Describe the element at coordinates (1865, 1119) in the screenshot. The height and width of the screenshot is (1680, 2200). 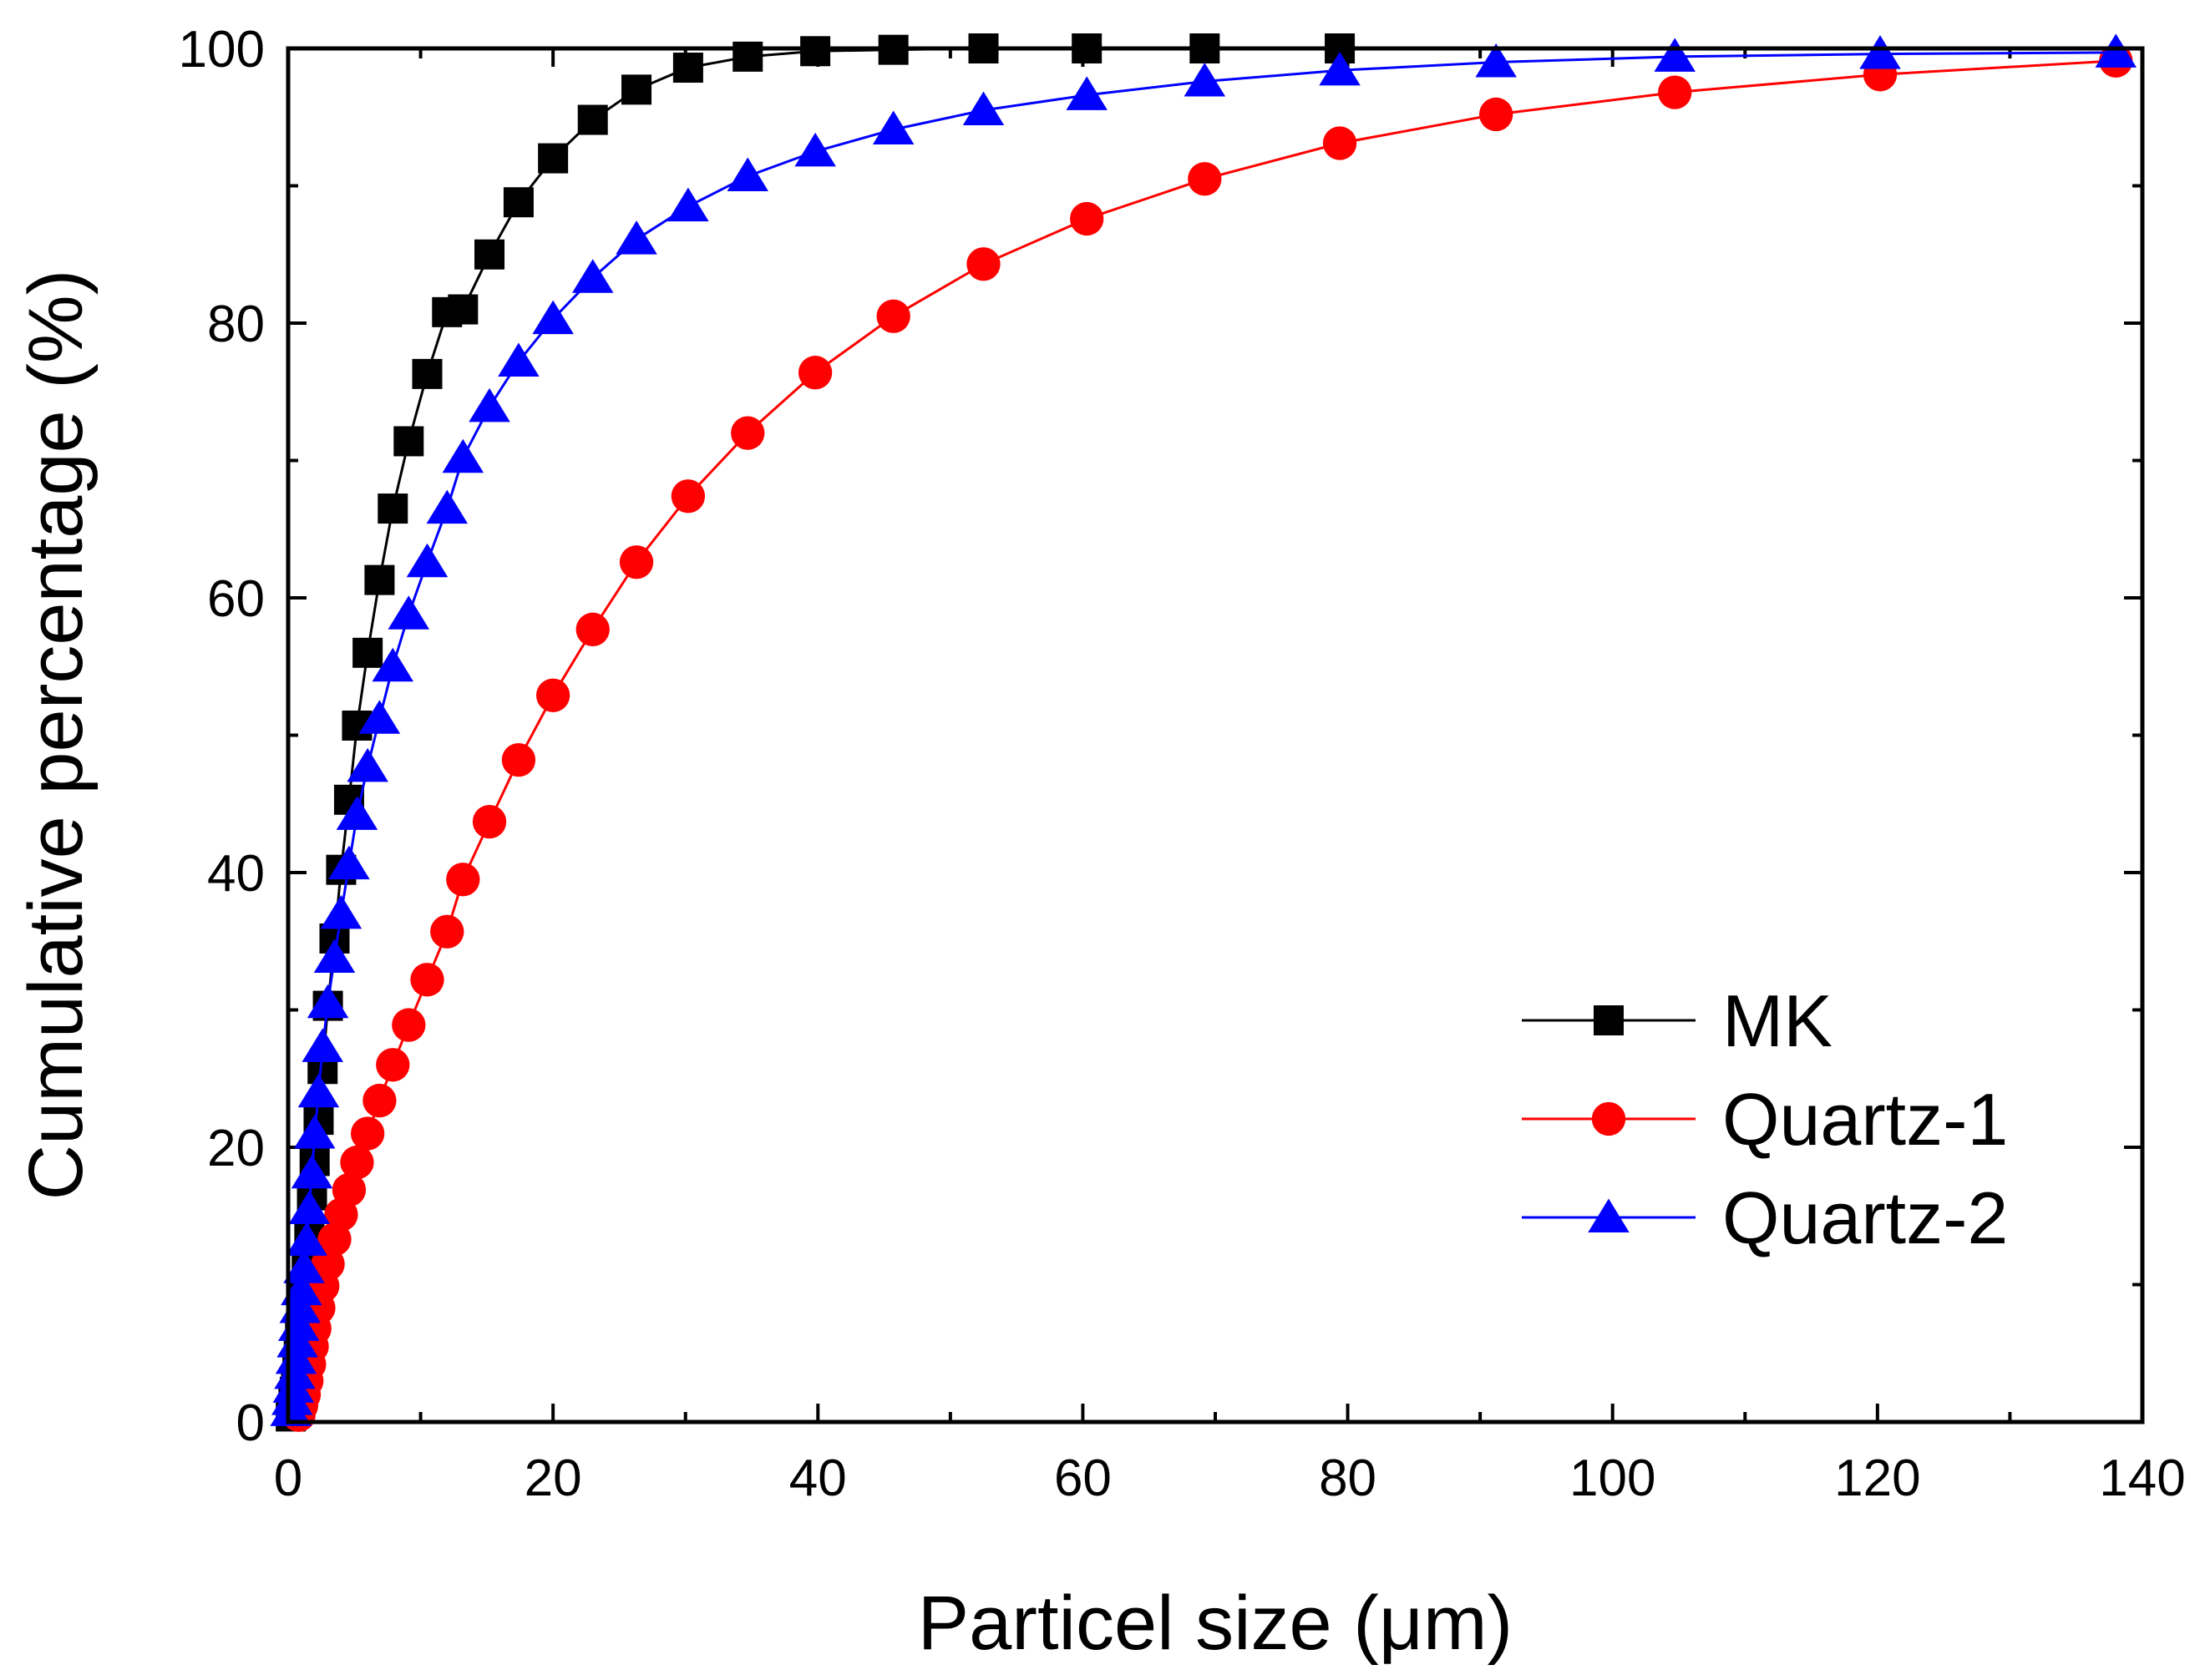
I see `legend-label-quartz-1: Quartz-1` at that location.